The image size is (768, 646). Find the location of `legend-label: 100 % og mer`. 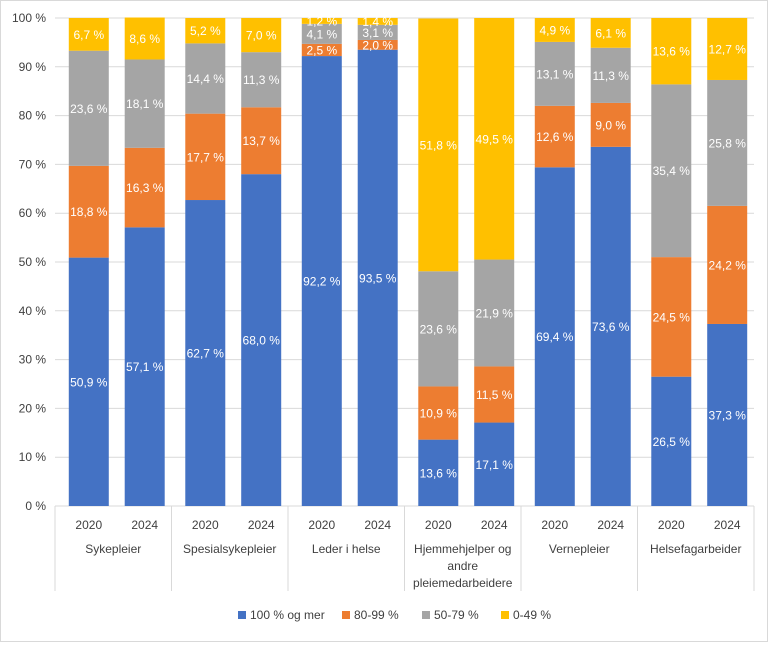

legend-label: 100 % og mer is located at coordinates (287, 615).